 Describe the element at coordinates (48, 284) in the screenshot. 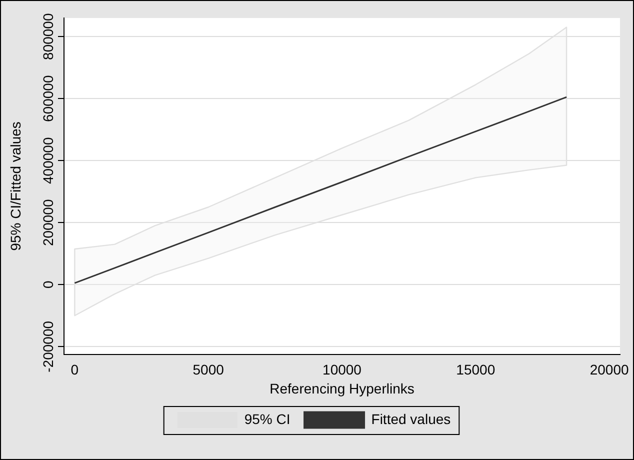

I see `y-tick-label: 0` at that location.